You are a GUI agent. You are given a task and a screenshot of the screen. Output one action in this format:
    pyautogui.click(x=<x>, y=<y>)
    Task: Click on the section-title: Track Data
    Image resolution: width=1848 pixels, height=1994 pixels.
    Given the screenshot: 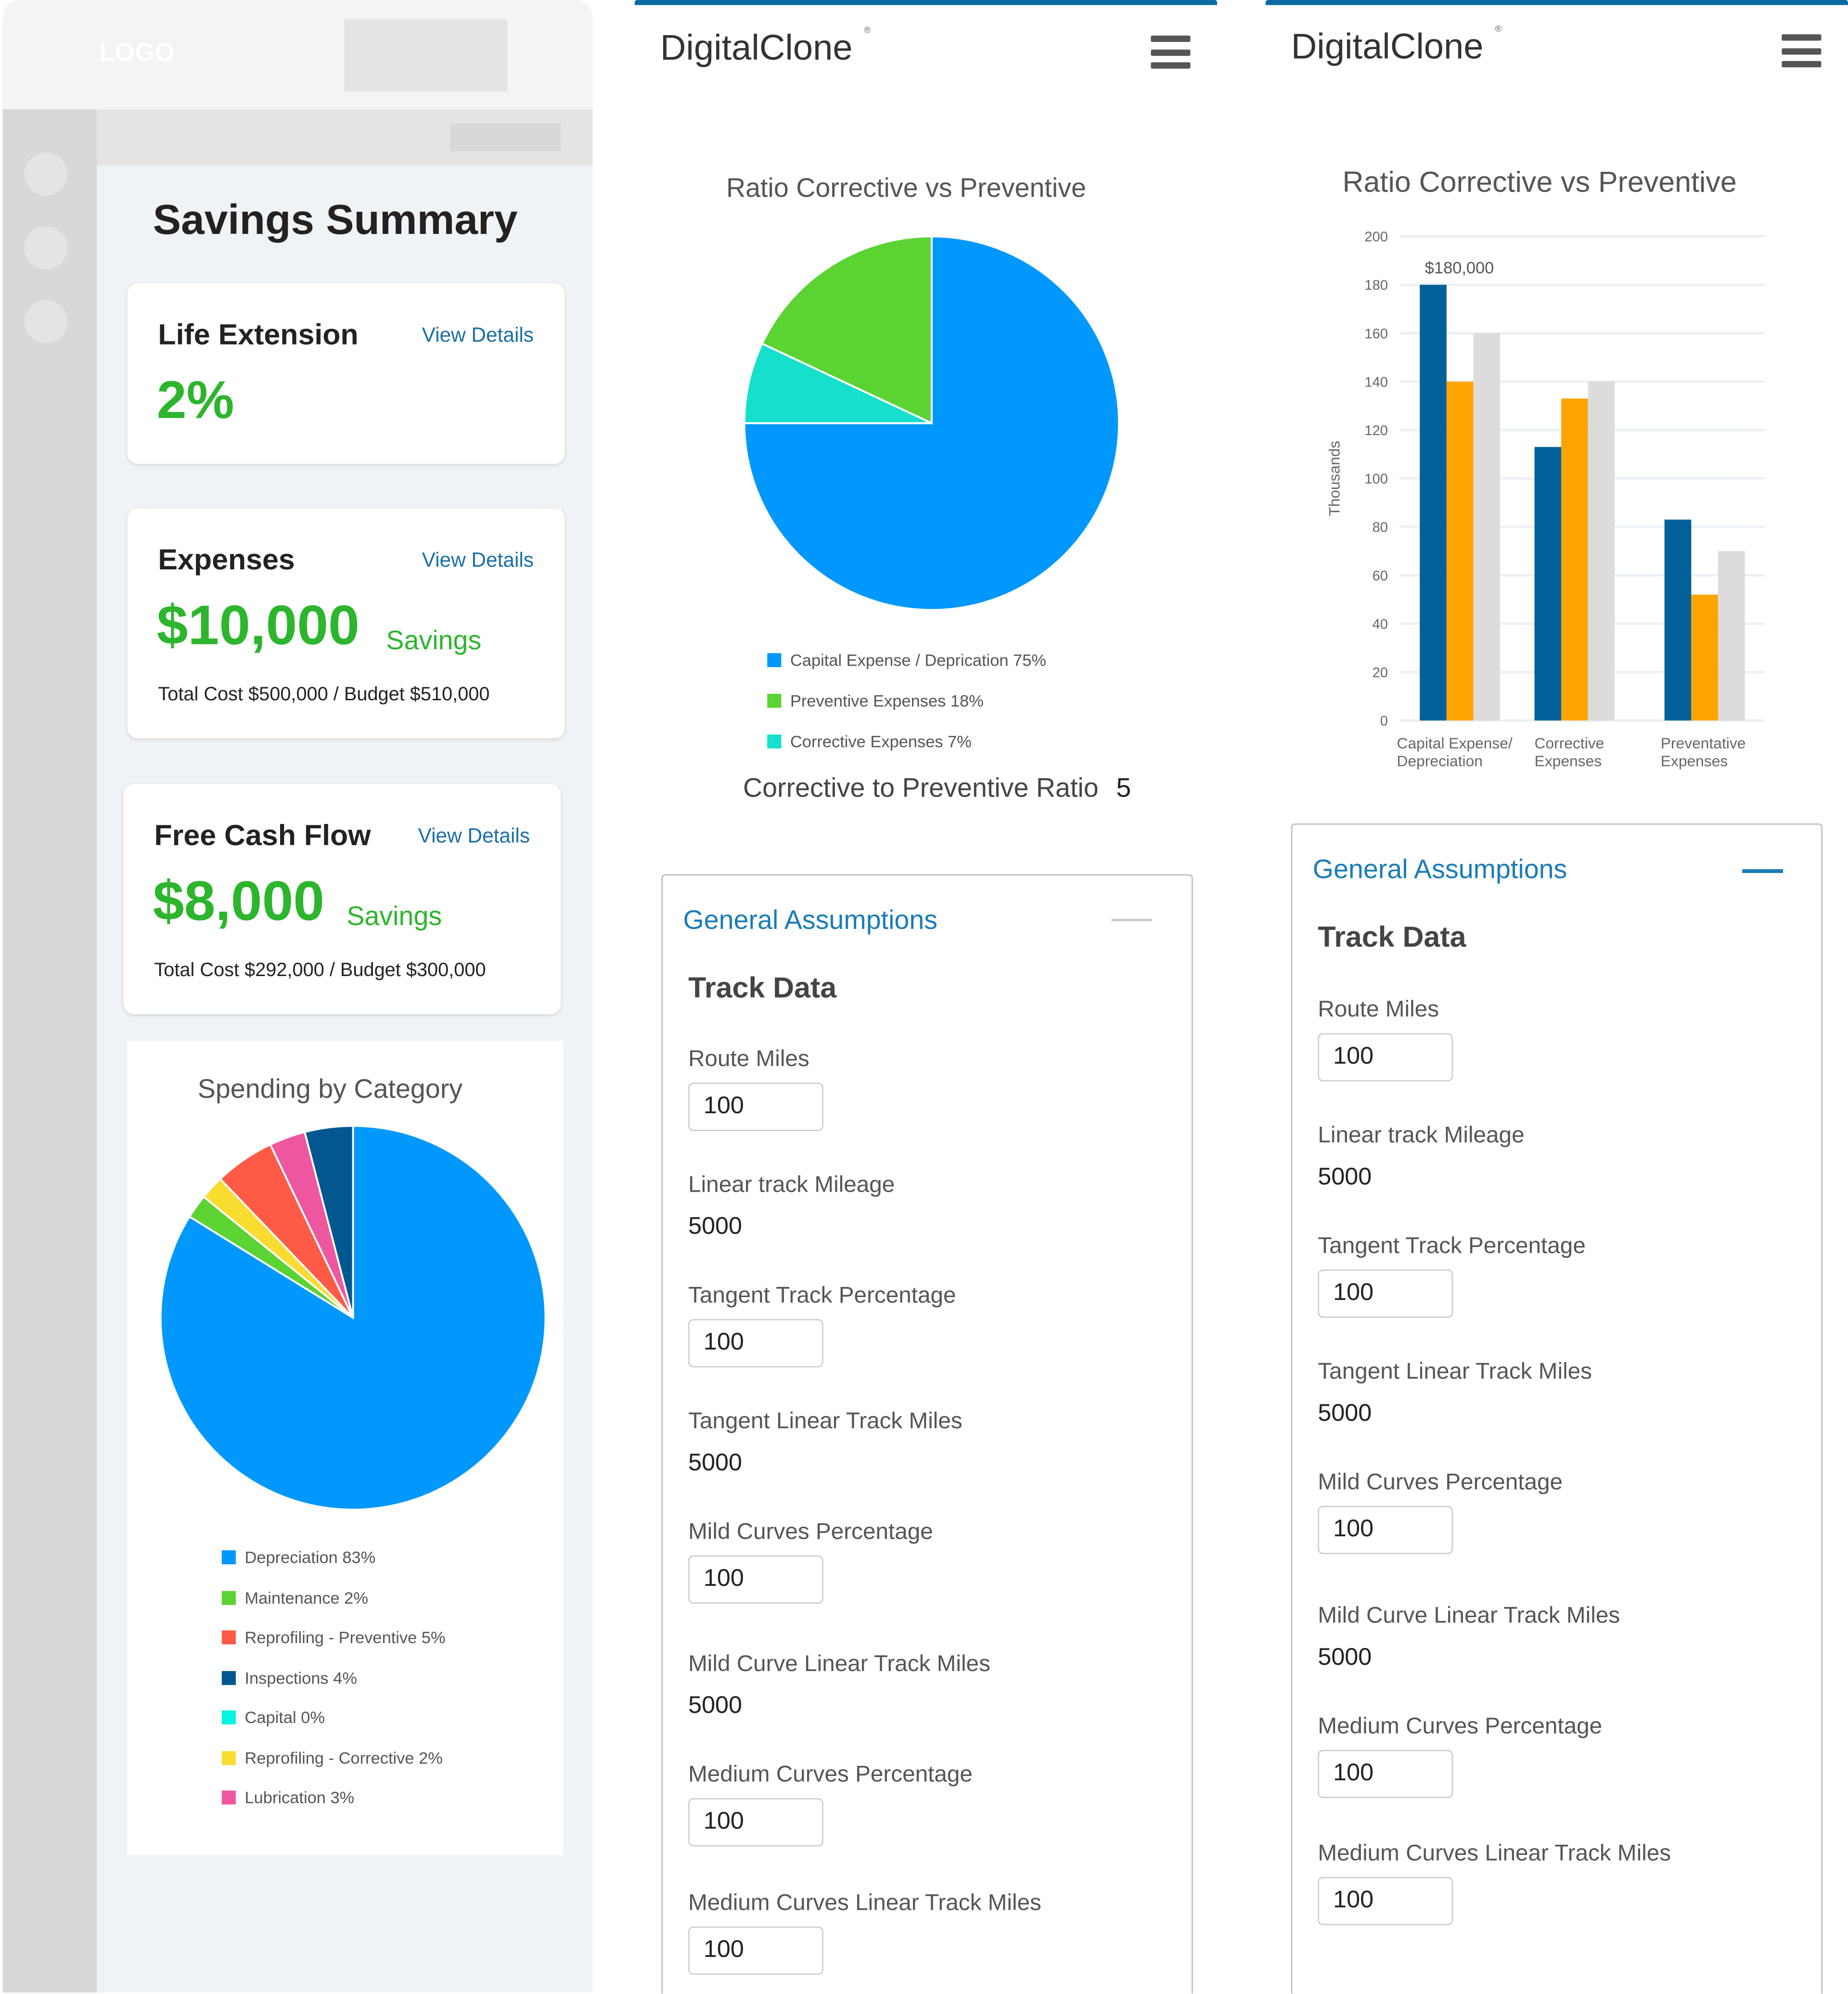 What is the action you would take?
    pyautogui.click(x=1392, y=936)
    